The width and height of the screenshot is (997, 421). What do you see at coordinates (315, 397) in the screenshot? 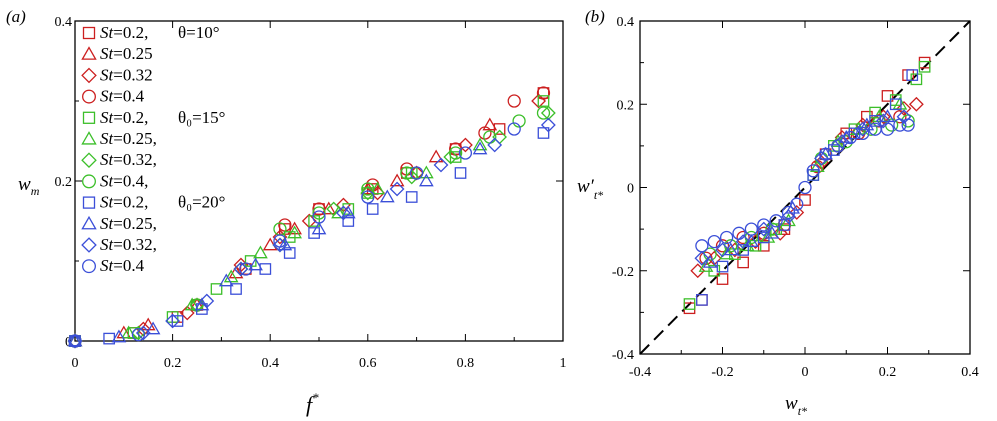
I see `panel-a-x-label-sup: *` at bounding box center [315, 397].